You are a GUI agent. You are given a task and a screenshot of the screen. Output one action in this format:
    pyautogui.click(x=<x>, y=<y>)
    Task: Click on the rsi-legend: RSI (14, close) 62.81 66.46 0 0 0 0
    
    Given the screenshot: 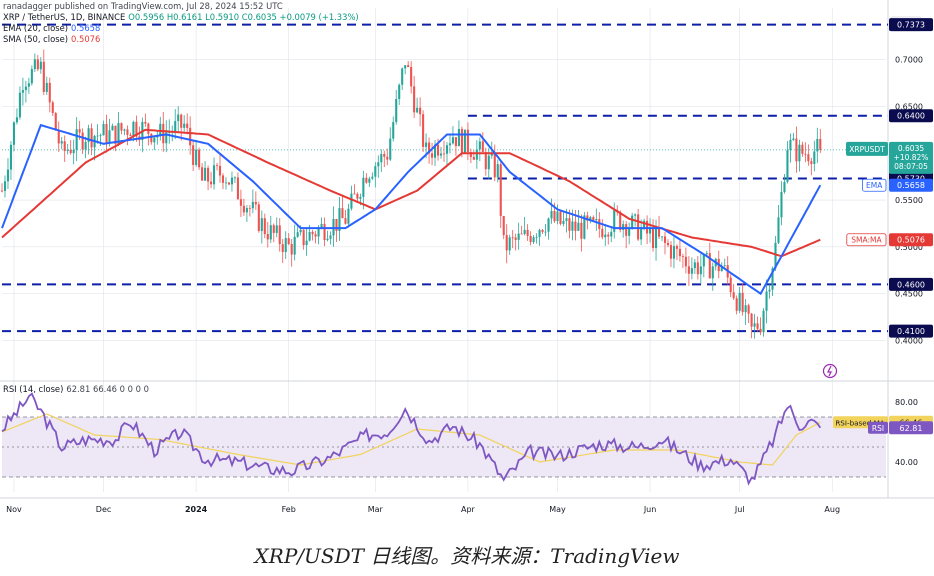 What is the action you would take?
    pyautogui.click(x=76, y=389)
    